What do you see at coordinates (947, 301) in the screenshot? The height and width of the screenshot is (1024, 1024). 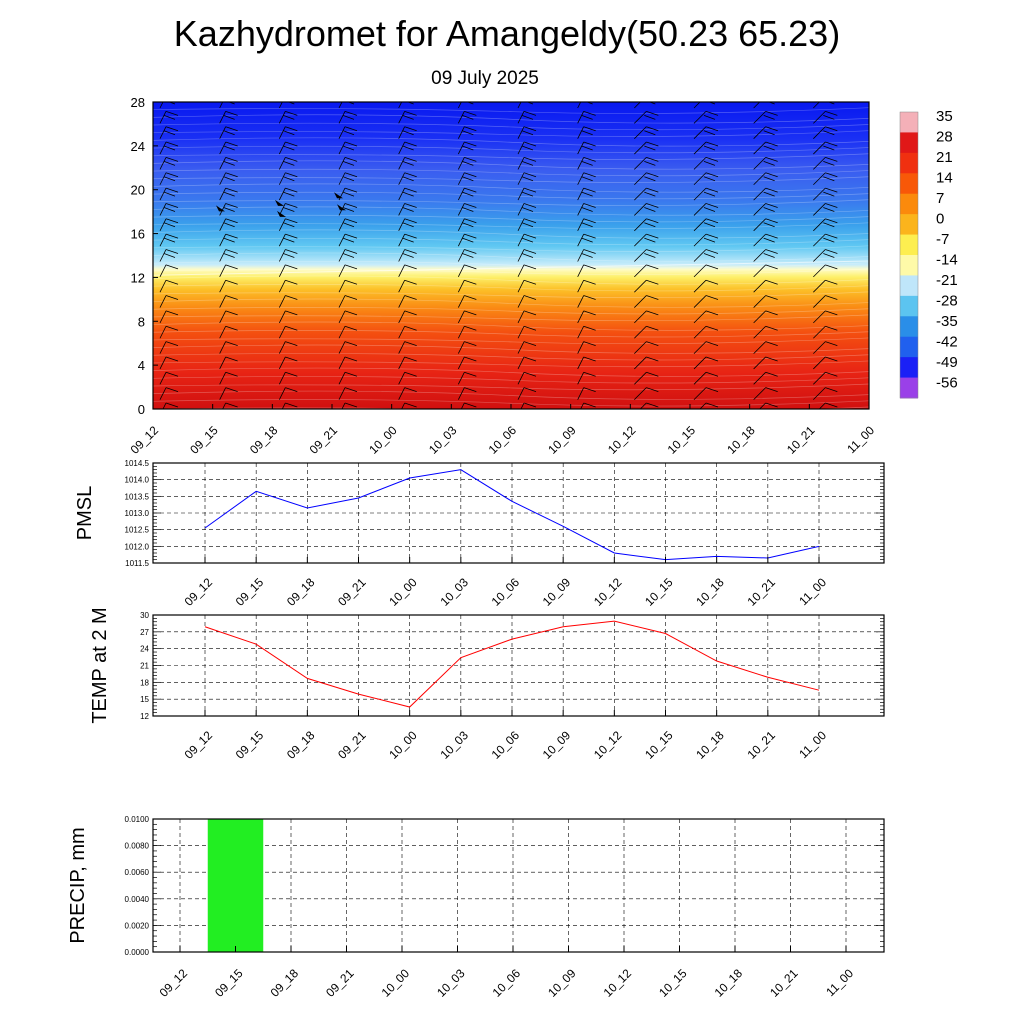 I see `colorbar-label: -28` at bounding box center [947, 301].